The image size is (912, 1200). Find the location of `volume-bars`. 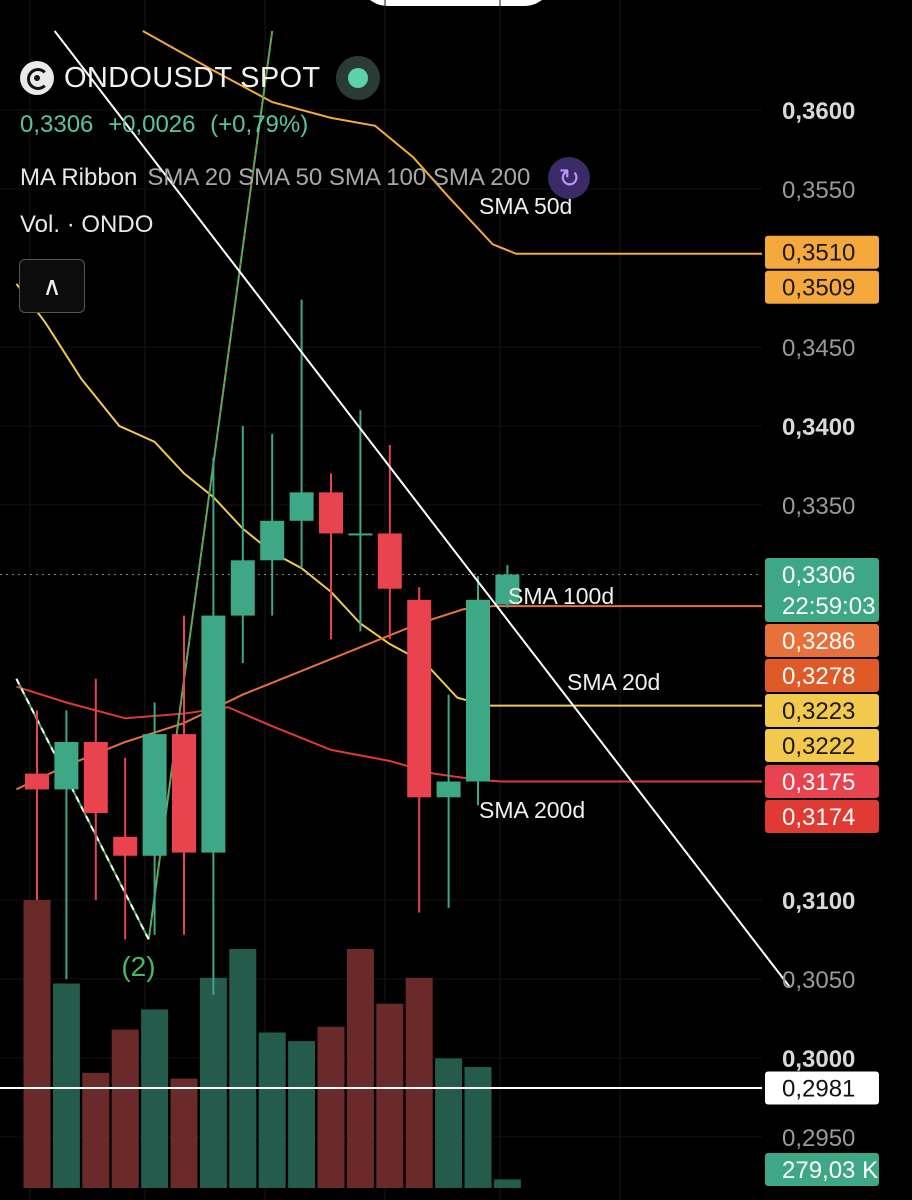

volume-bars is located at coordinates (272, 1044).